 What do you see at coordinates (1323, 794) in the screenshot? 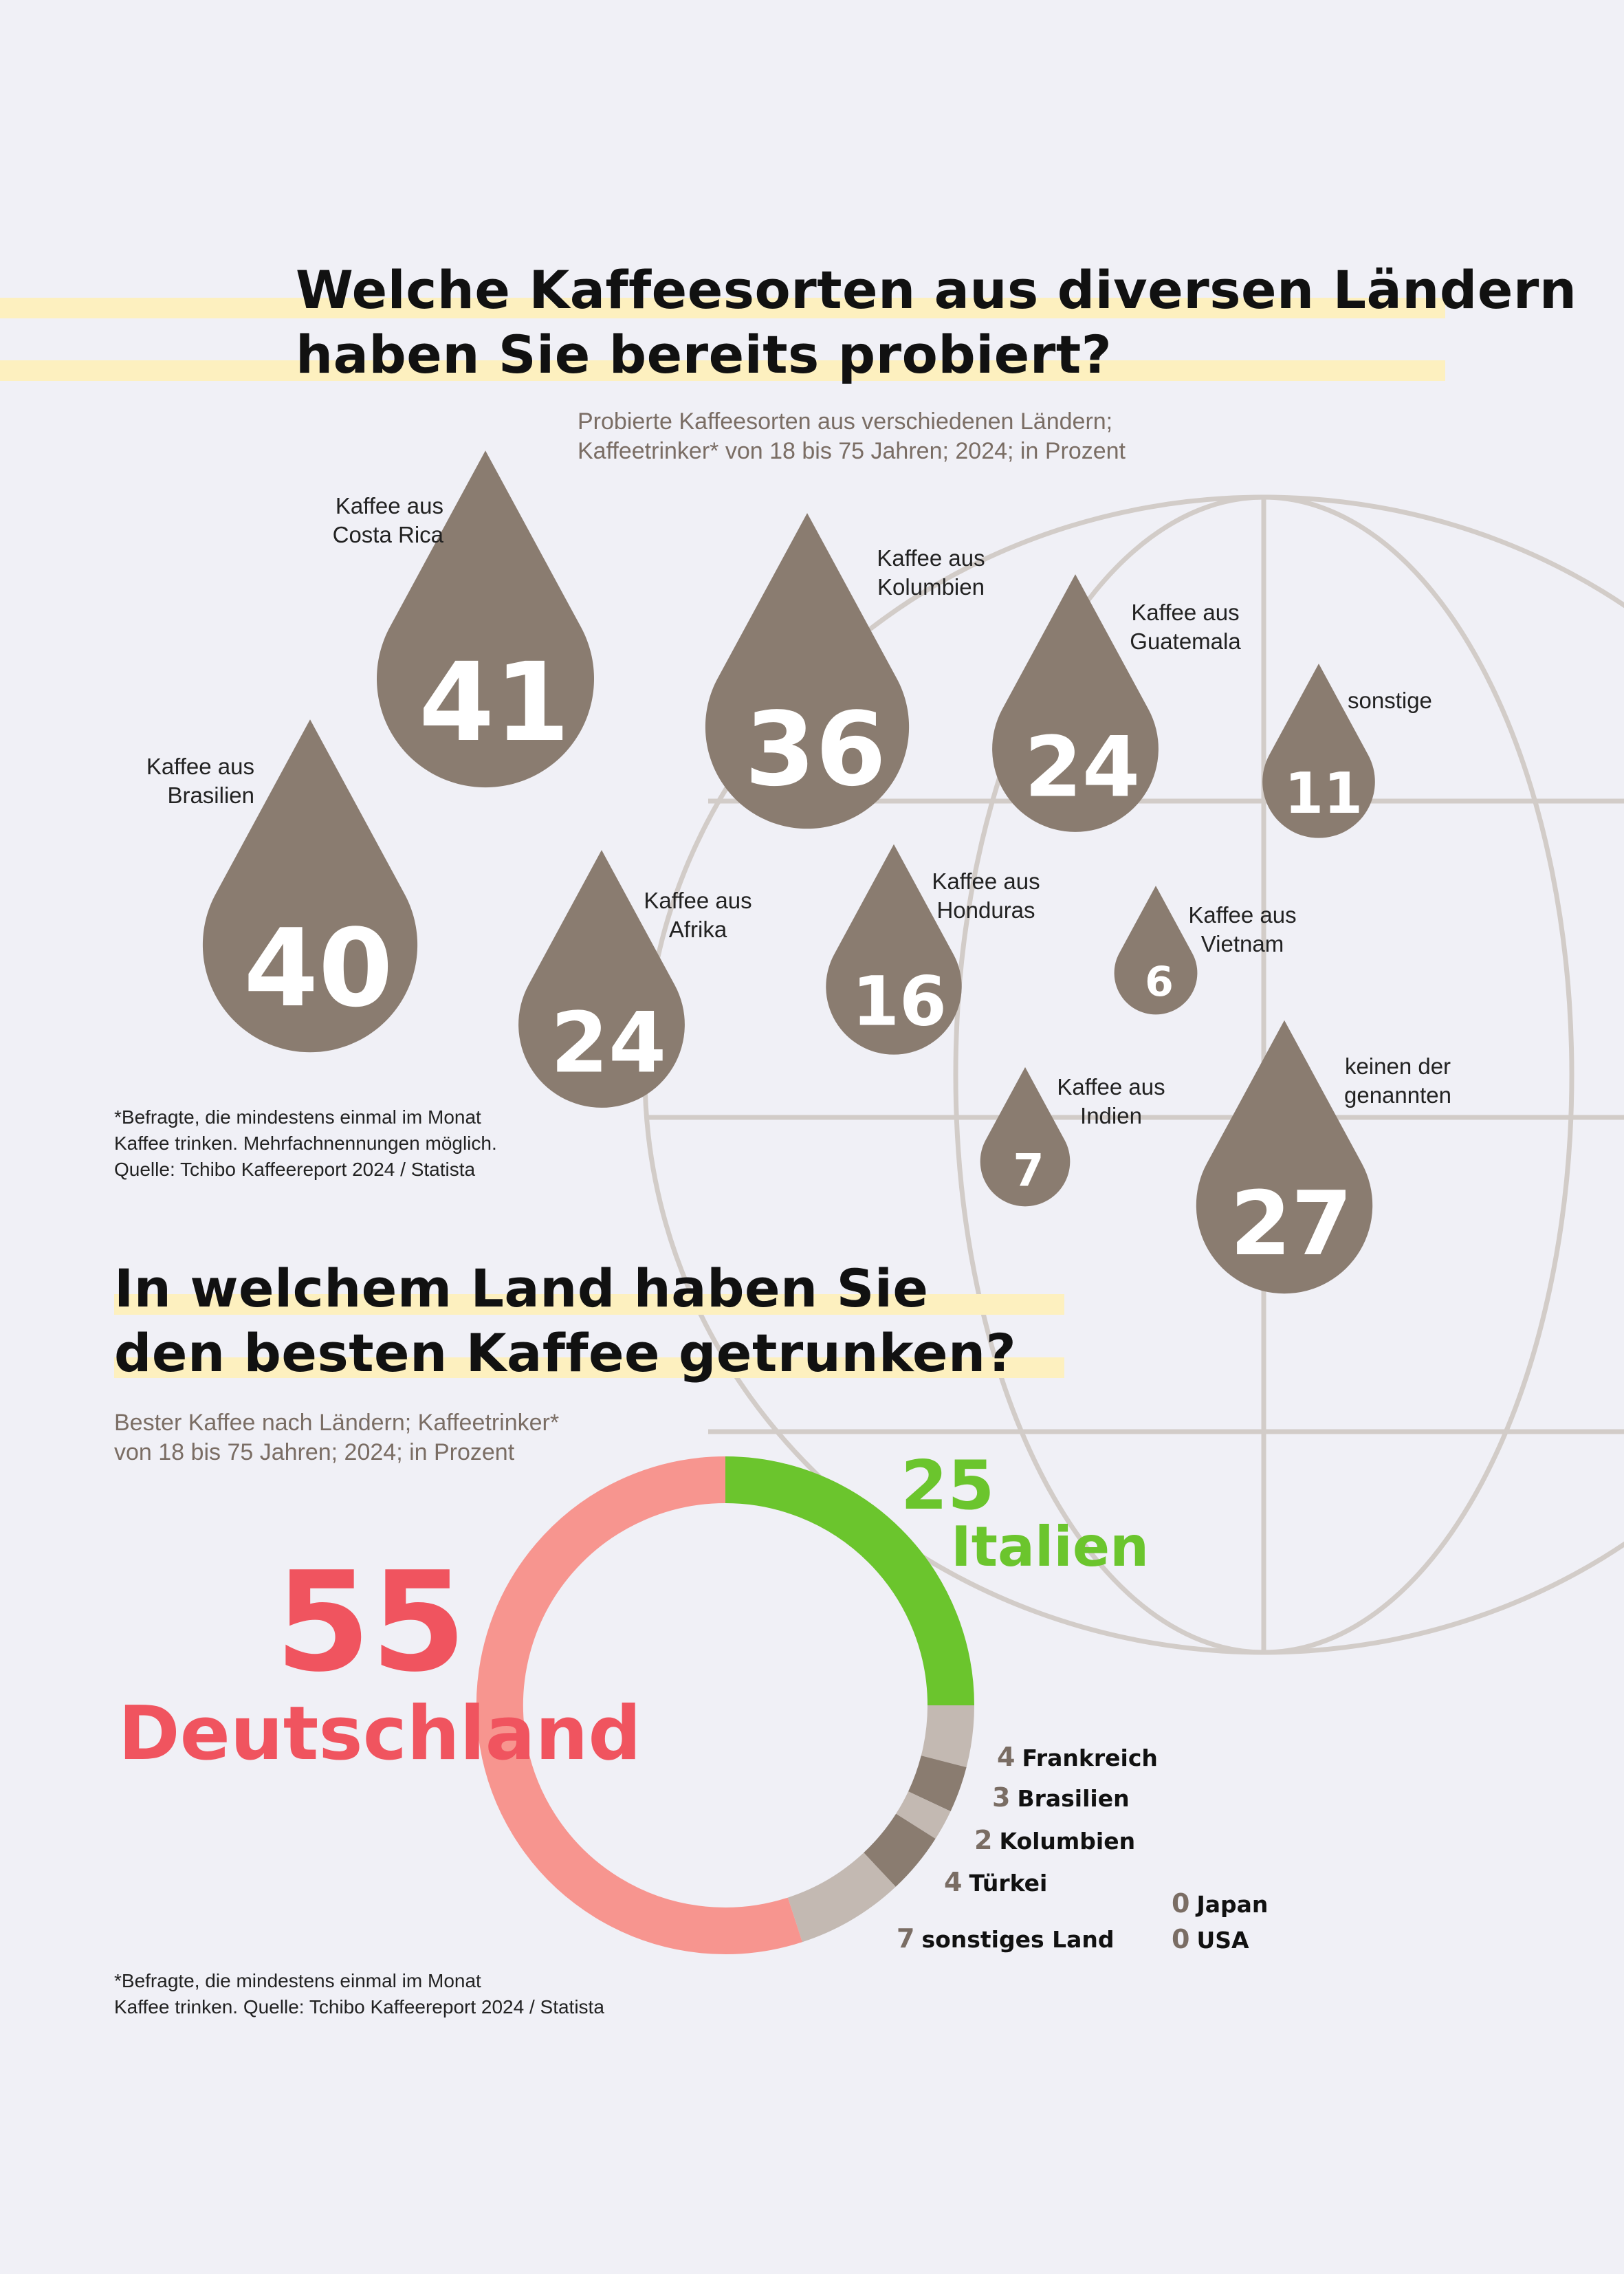
I see `drop-value-7: 11` at bounding box center [1323, 794].